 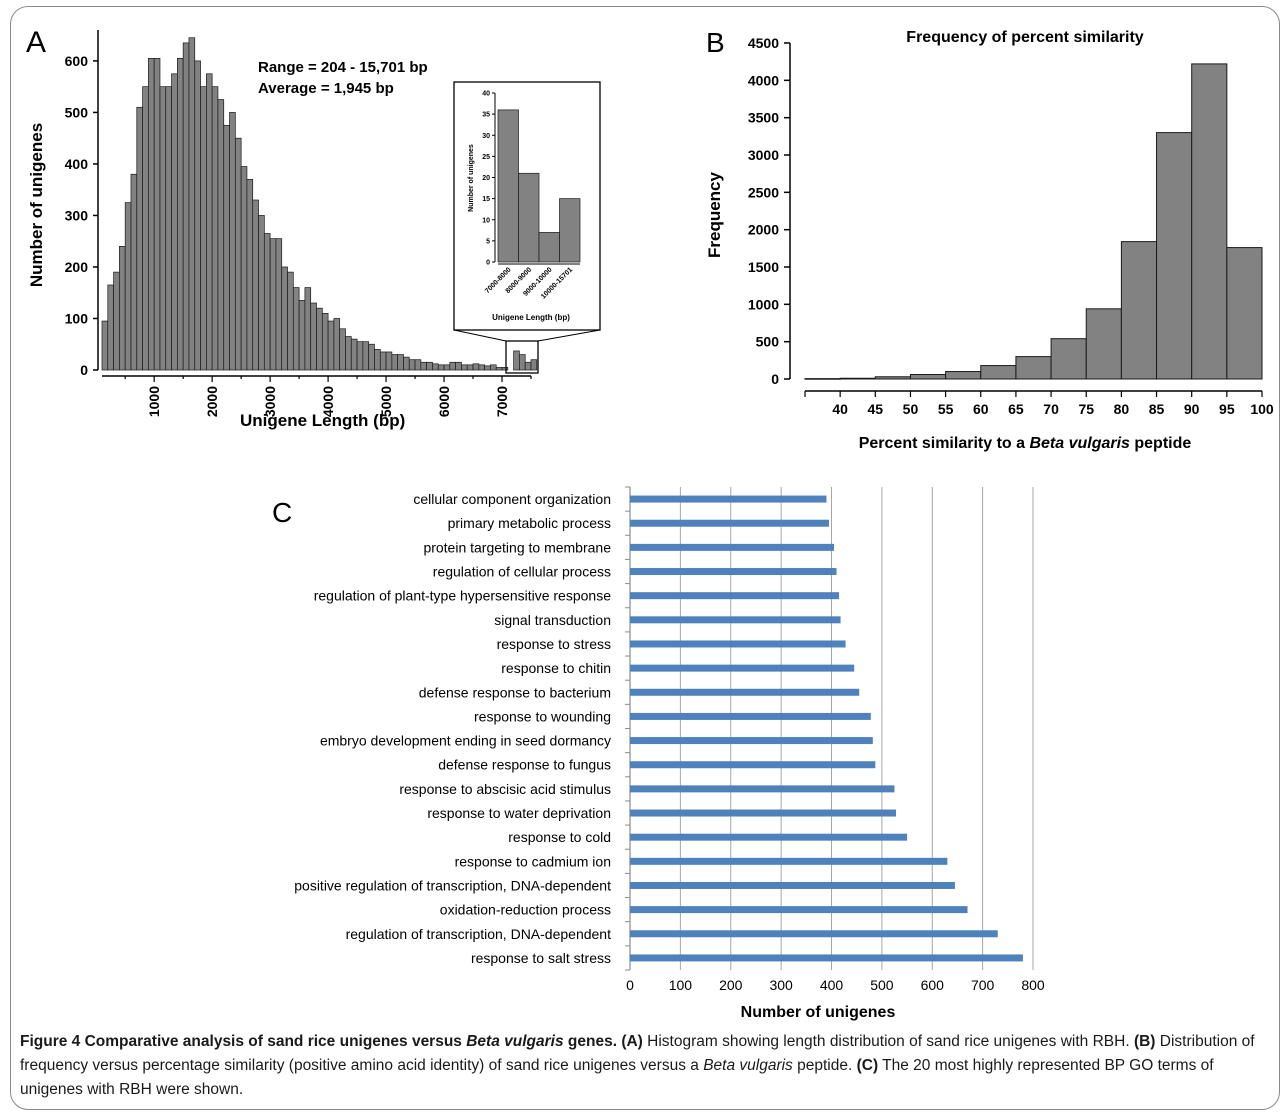 What do you see at coordinates (486, 115) in the screenshot?
I see `inset-y-tick-label: 35` at bounding box center [486, 115].